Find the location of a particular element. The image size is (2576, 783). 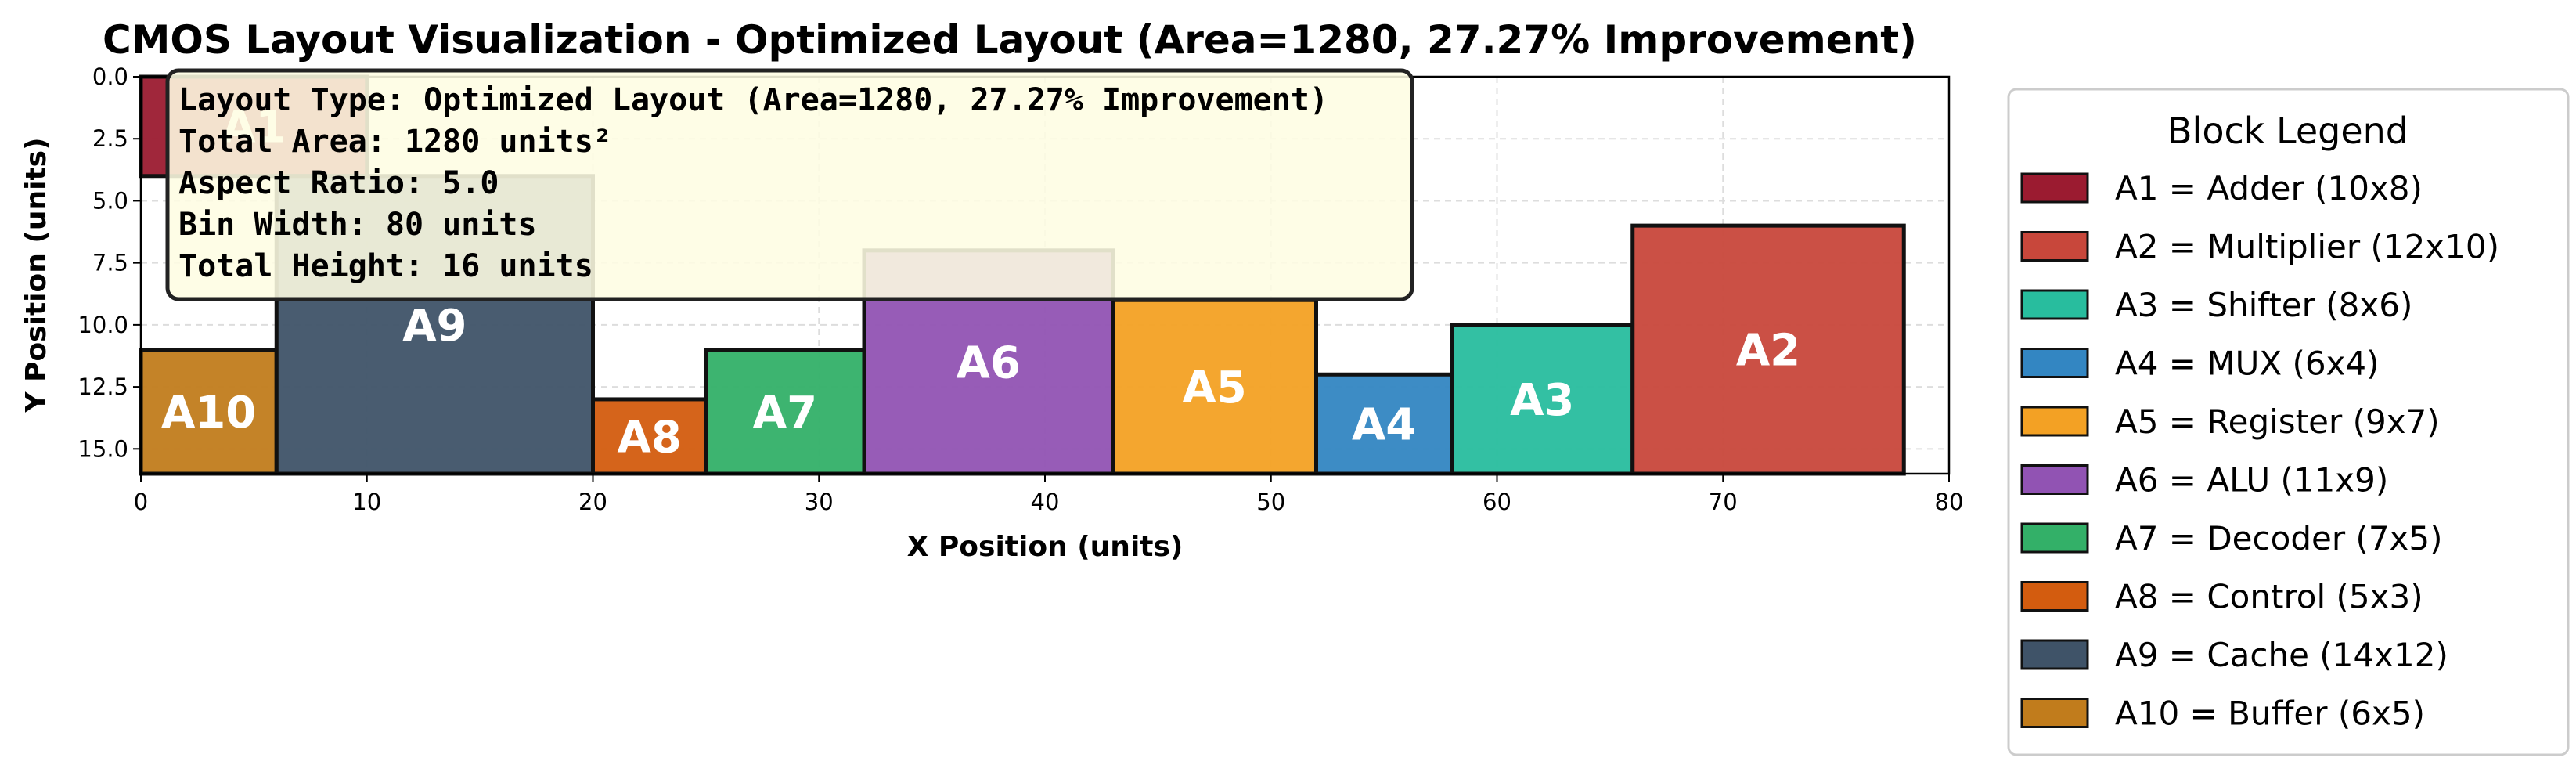

legend-label: A2 = Multiplier (12x10) is located at coordinates (2307, 247).